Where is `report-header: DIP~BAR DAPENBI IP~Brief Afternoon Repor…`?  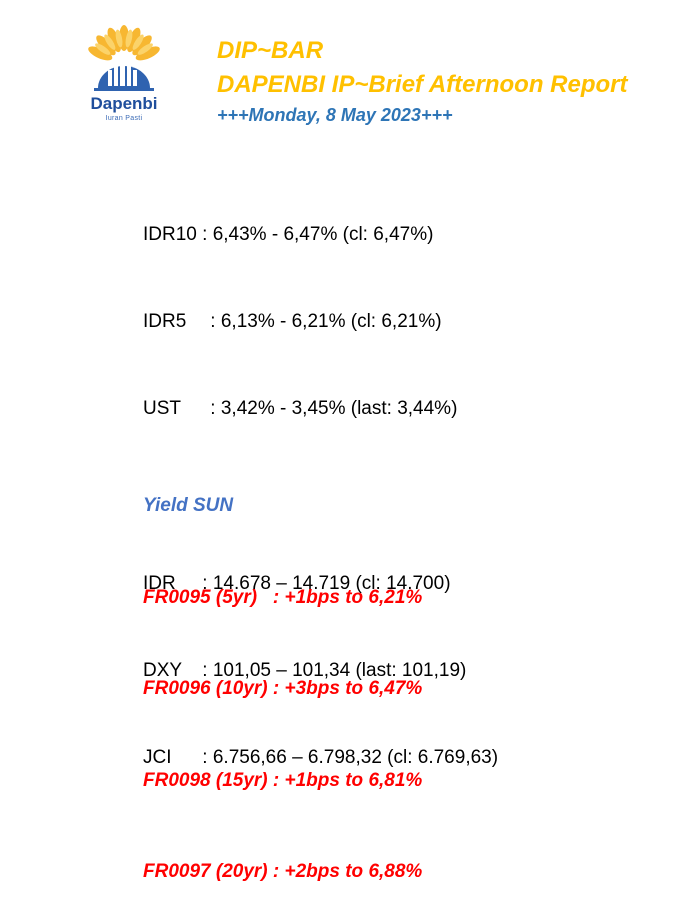 report-header: DIP~BAR DAPENBI IP~Brief Afternoon Repor… is located at coordinates (422, 81).